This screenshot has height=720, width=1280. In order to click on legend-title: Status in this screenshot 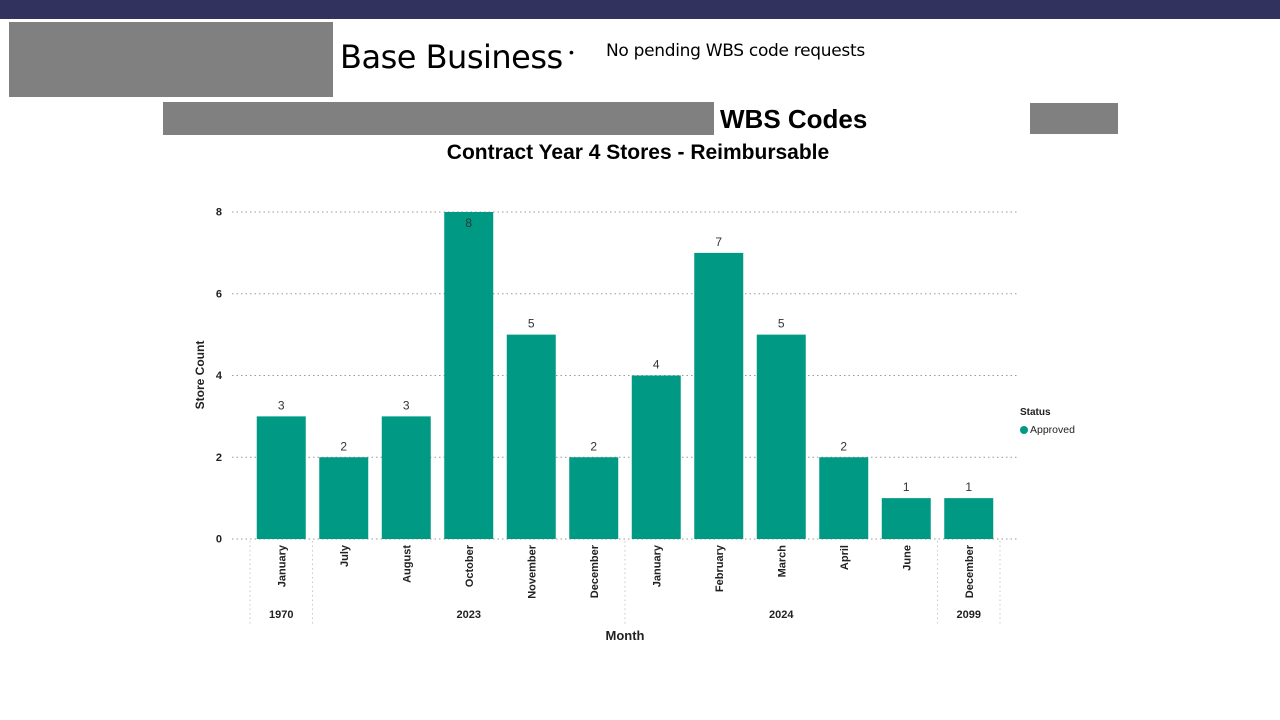, I will do `click(1035, 412)`.